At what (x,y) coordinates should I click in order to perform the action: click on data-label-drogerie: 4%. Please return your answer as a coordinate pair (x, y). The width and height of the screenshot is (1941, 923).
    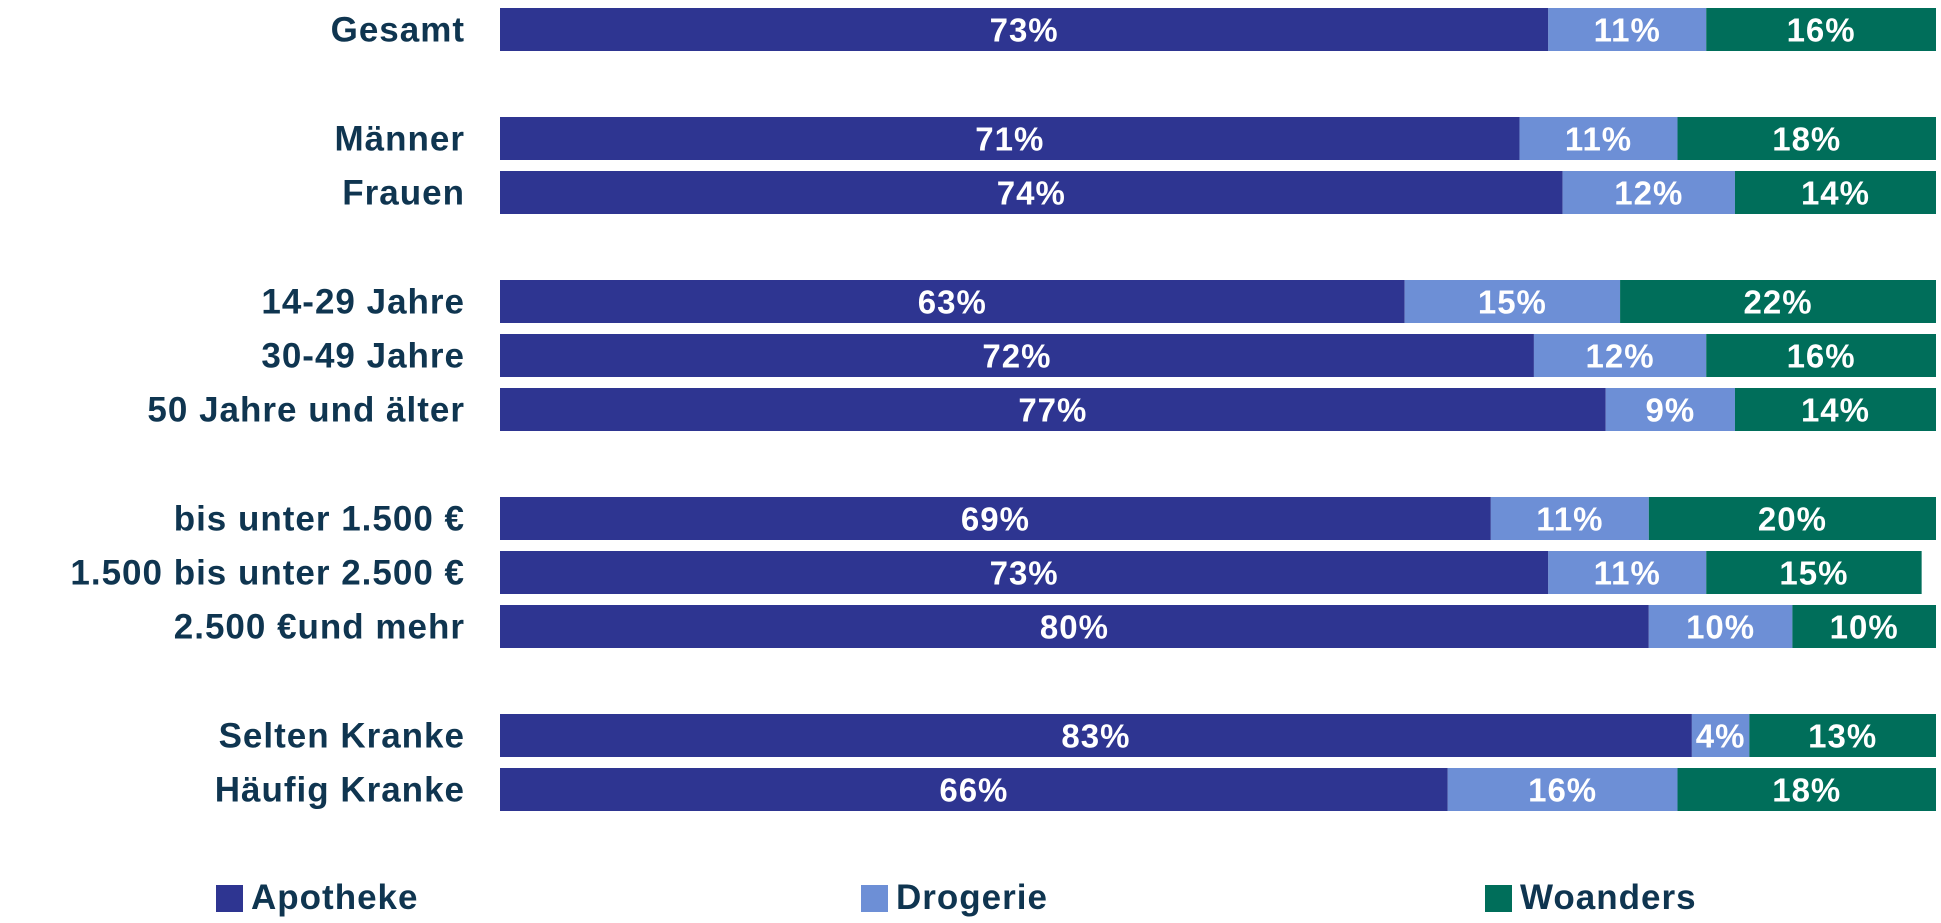
    Looking at the image, I should click on (1721, 736).